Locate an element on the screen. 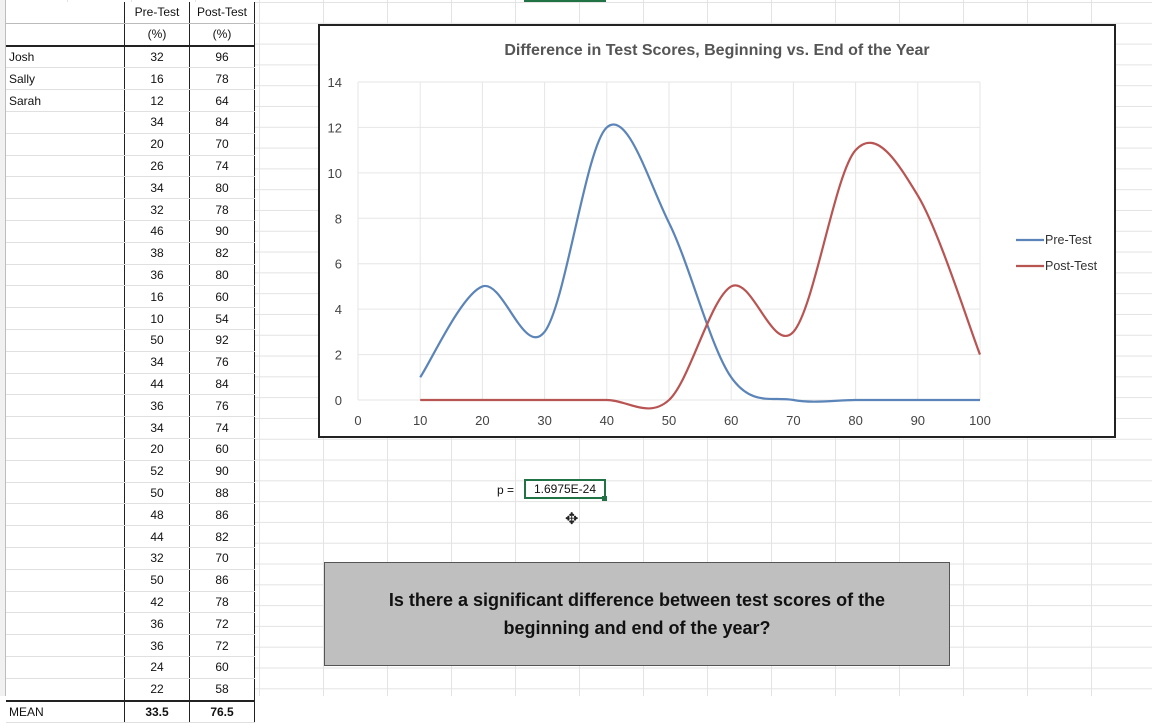 The height and width of the screenshot is (723, 1152). table-row: 50 88 is located at coordinates (130, 493).